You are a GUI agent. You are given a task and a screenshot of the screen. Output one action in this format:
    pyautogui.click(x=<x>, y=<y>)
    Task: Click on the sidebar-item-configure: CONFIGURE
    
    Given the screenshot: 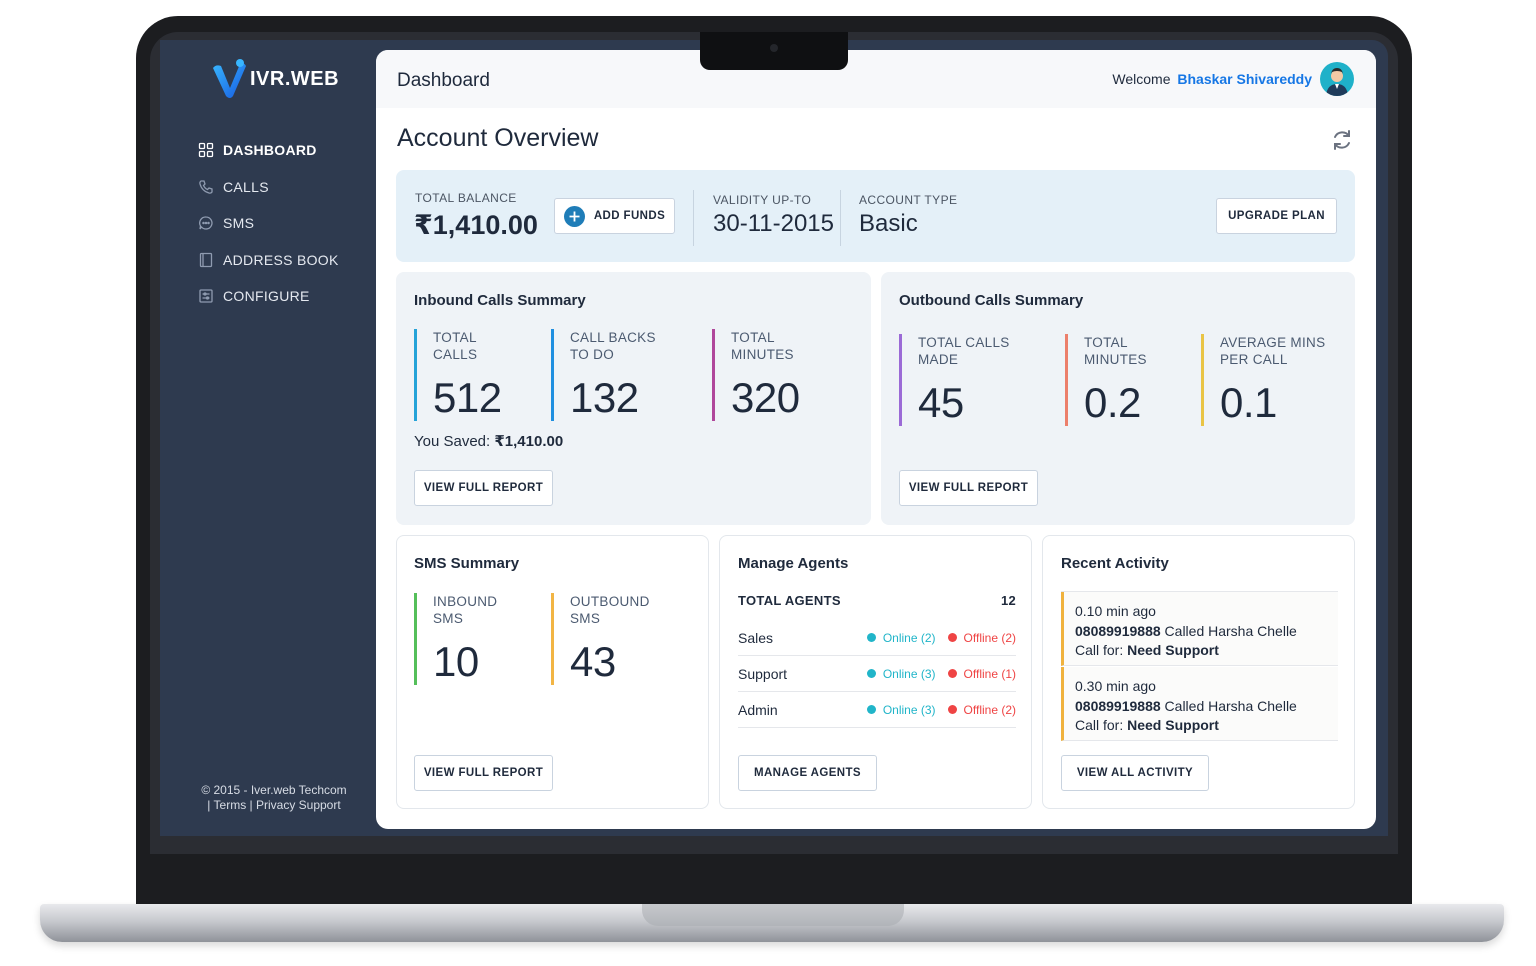 What is the action you would take?
    pyautogui.click(x=268, y=296)
    